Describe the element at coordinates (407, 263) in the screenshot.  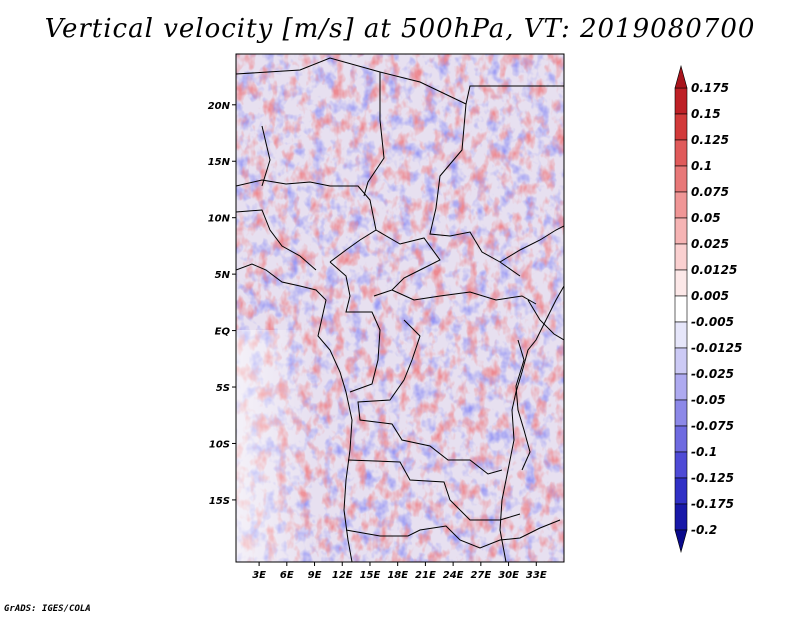
I see `border-chad-car` at that location.